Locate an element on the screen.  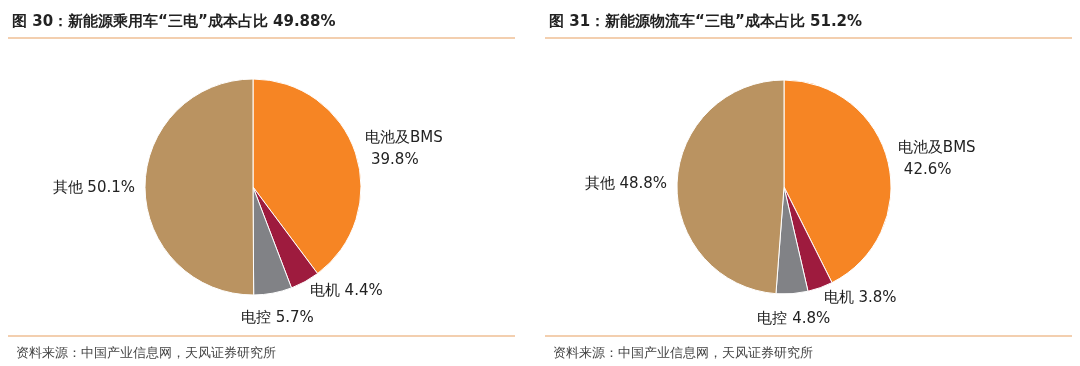
slice-label: 其他 48.8% is located at coordinates (626, 182).